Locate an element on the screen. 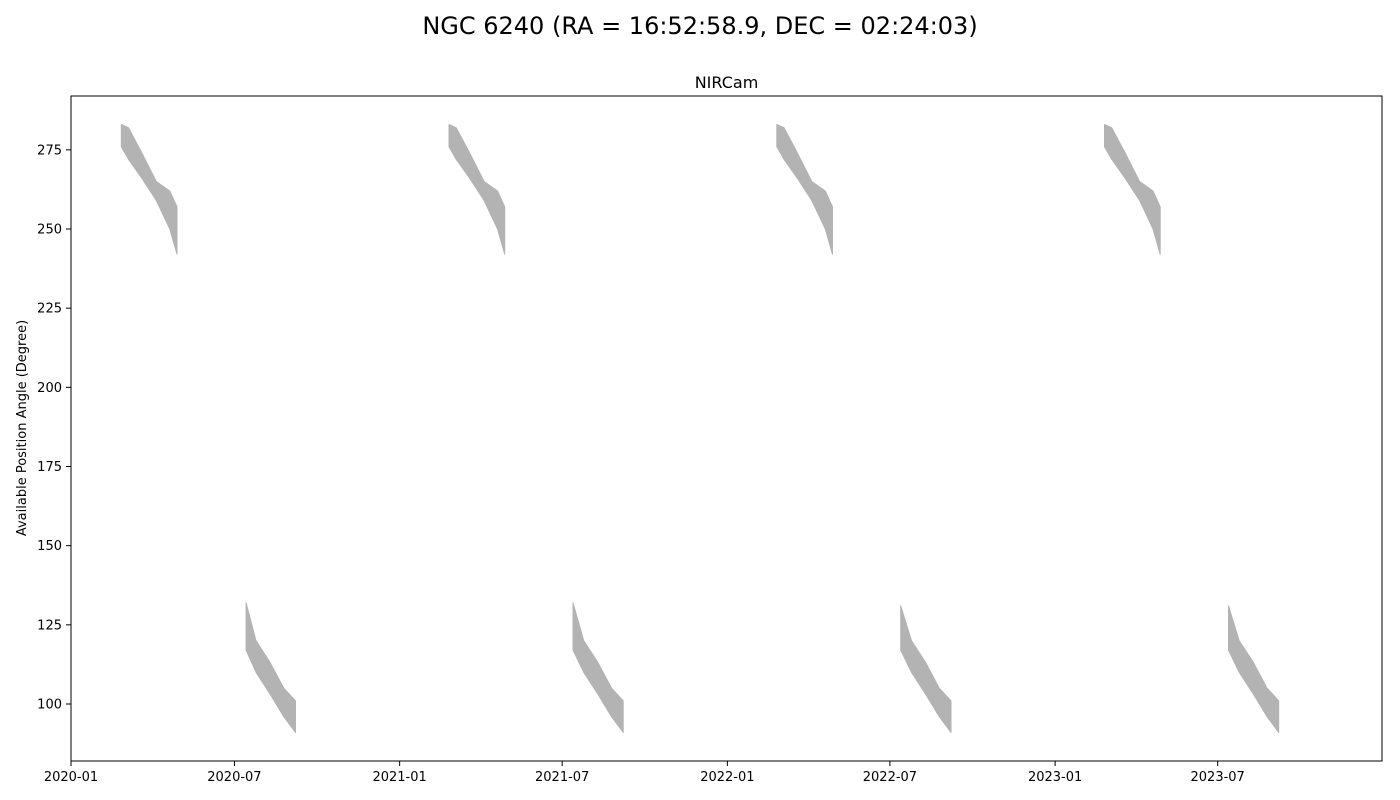  y-tick-label: 250 is located at coordinates (49, 230).